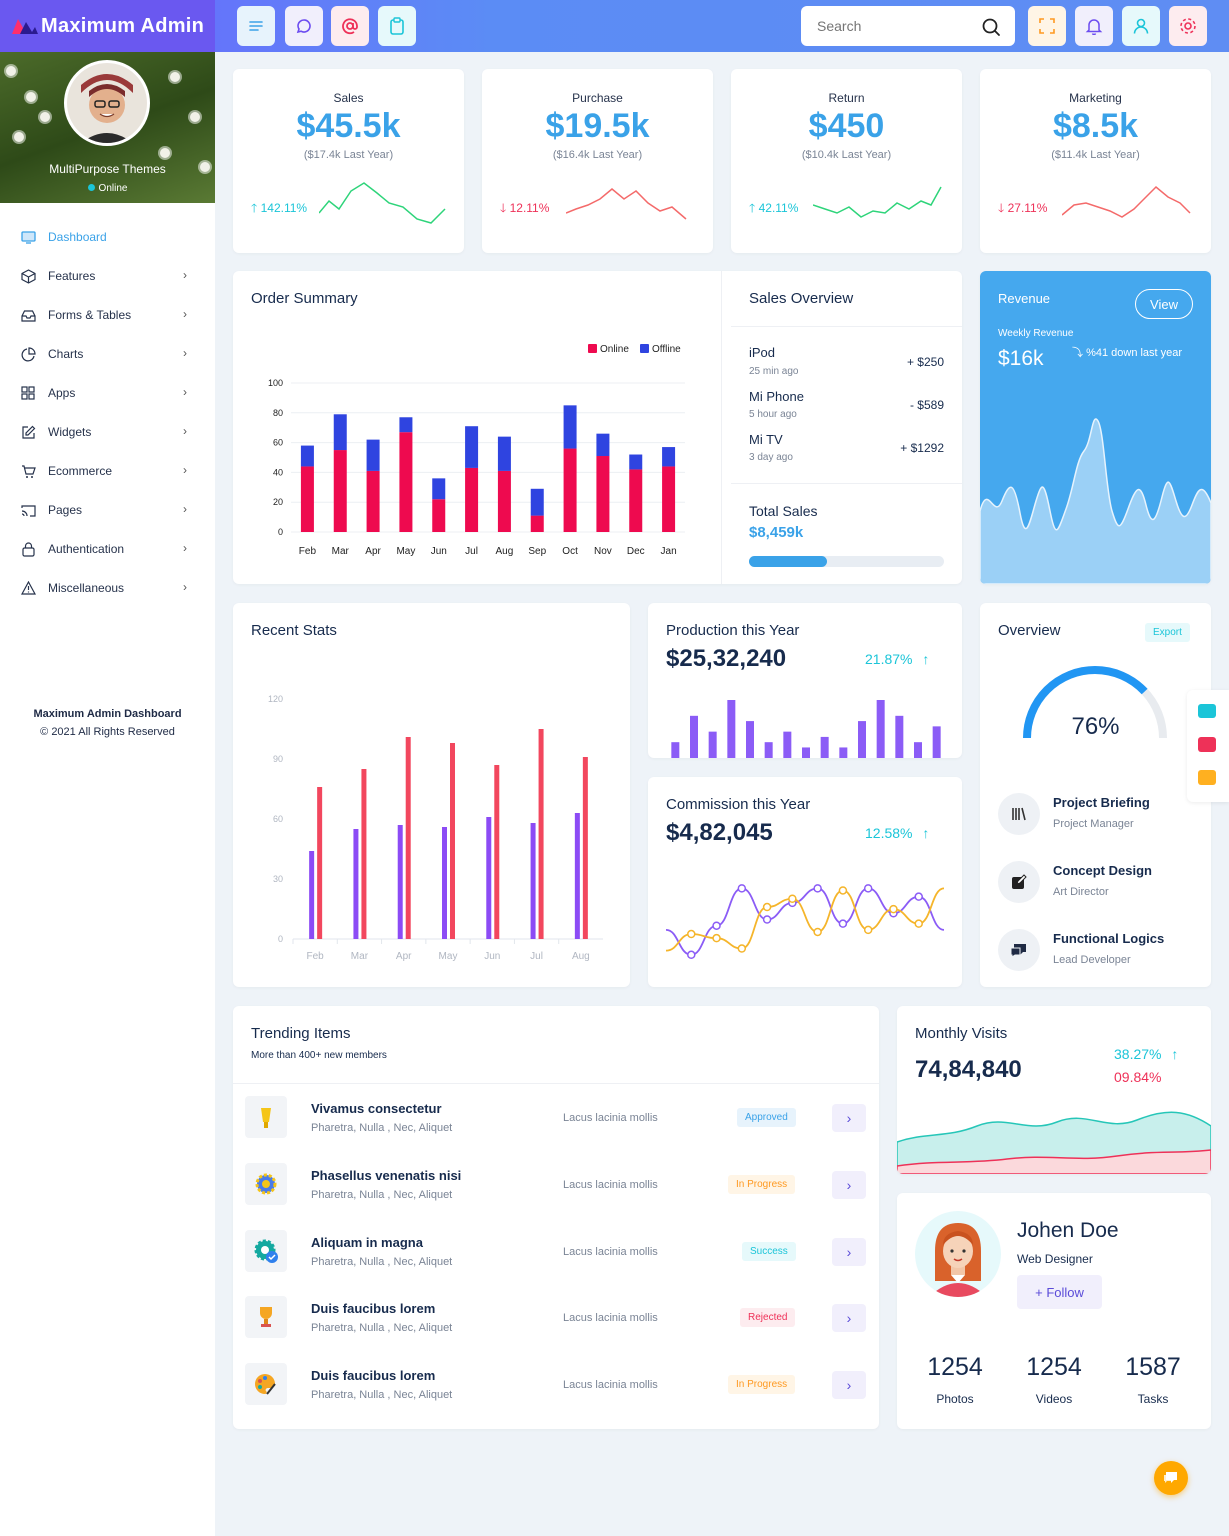 This screenshot has width=1229, height=1536. I want to click on stat-change: 🡓 12.11%, so click(524, 209).